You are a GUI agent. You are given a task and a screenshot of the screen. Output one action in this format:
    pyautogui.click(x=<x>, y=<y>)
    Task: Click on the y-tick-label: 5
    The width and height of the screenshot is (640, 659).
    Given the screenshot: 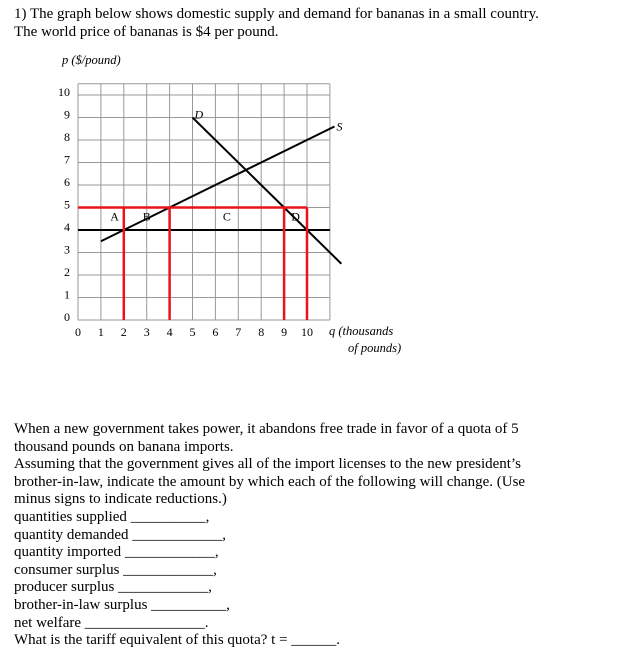 What is the action you would take?
    pyautogui.click(x=67, y=204)
    